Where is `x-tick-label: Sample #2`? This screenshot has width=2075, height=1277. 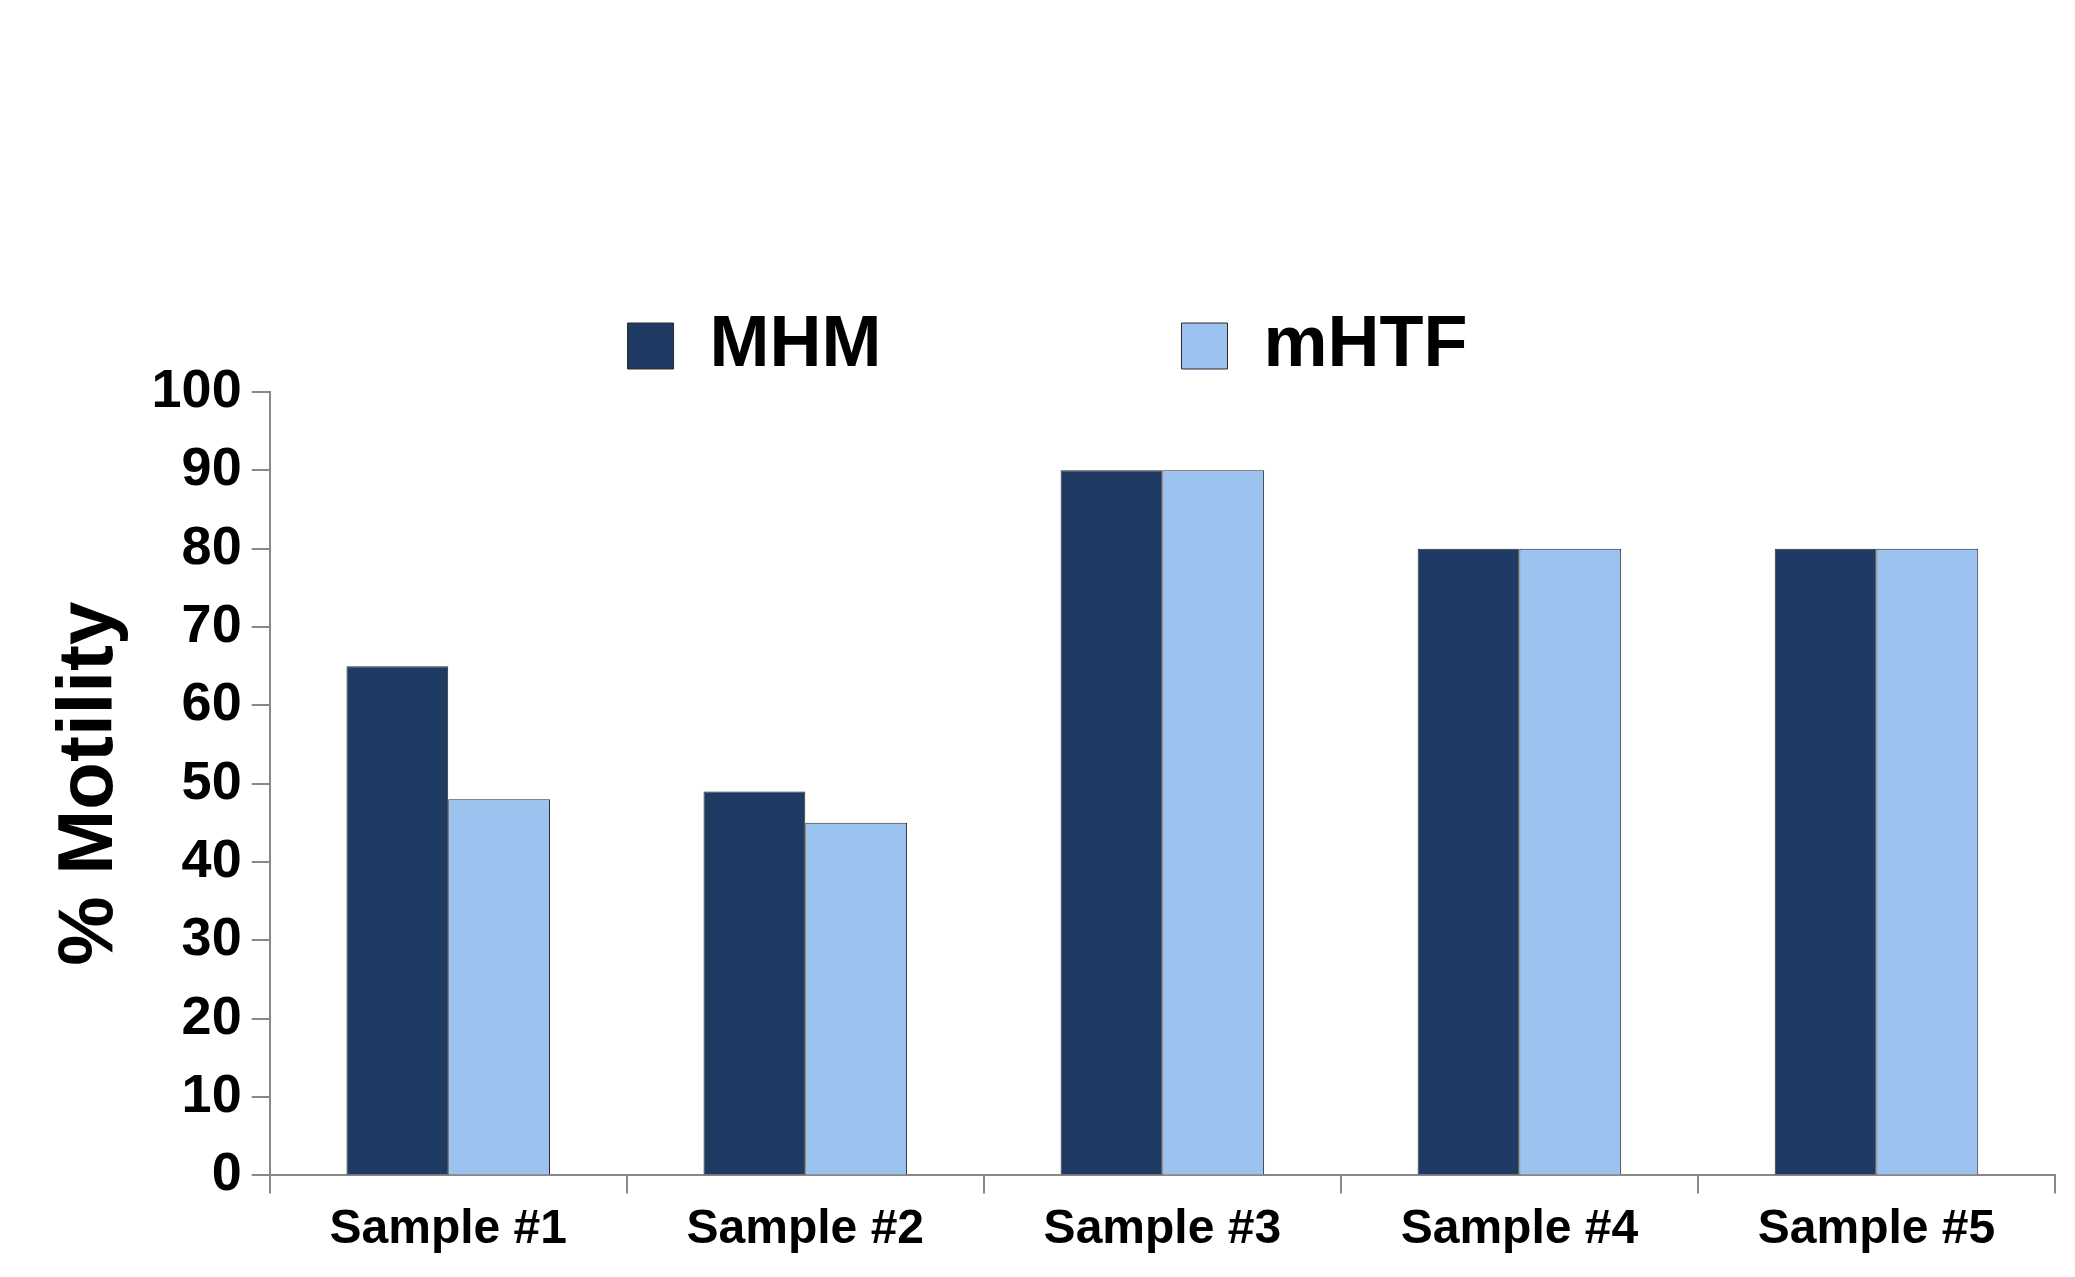 x-tick-label: Sample #2 is located at coordinates (805, 1227).